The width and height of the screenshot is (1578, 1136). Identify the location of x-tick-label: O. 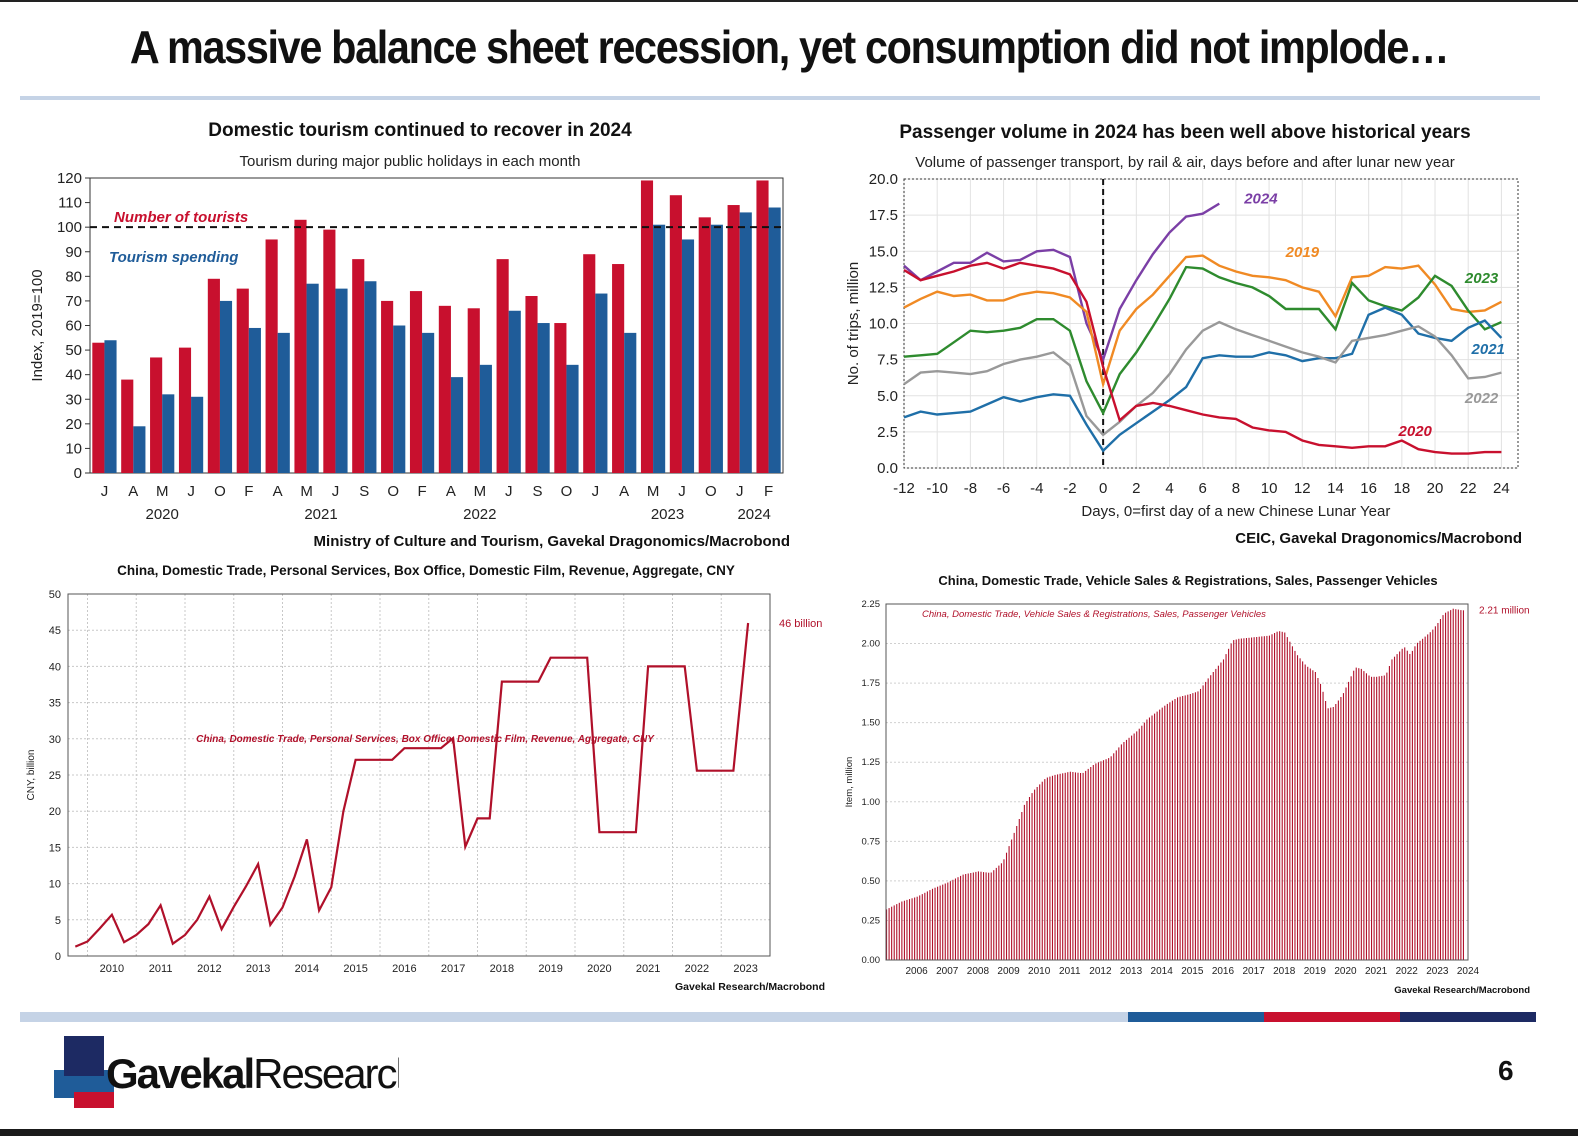
(567, 491).